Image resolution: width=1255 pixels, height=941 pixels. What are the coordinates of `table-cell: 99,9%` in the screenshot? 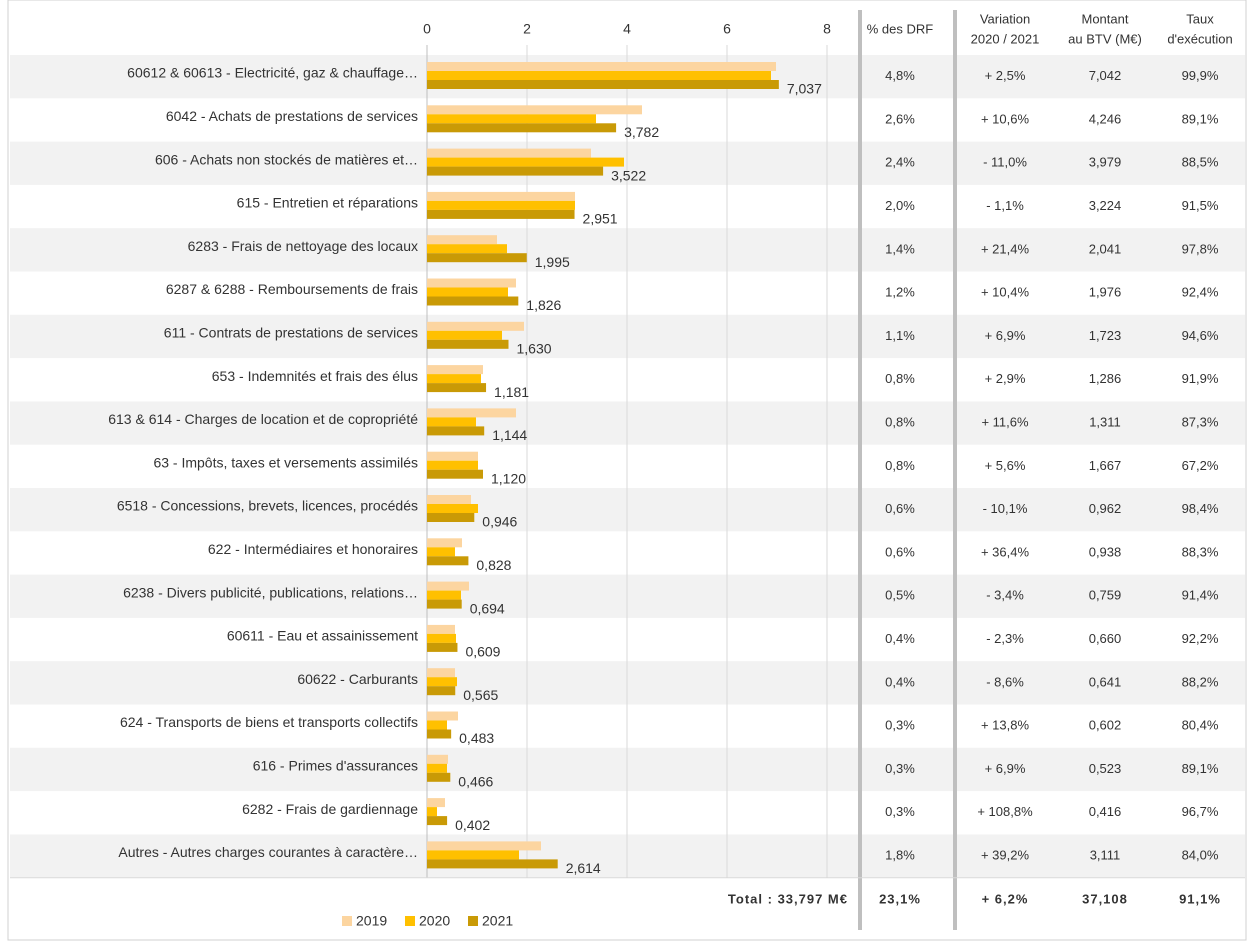 It's located at (1200, 75).